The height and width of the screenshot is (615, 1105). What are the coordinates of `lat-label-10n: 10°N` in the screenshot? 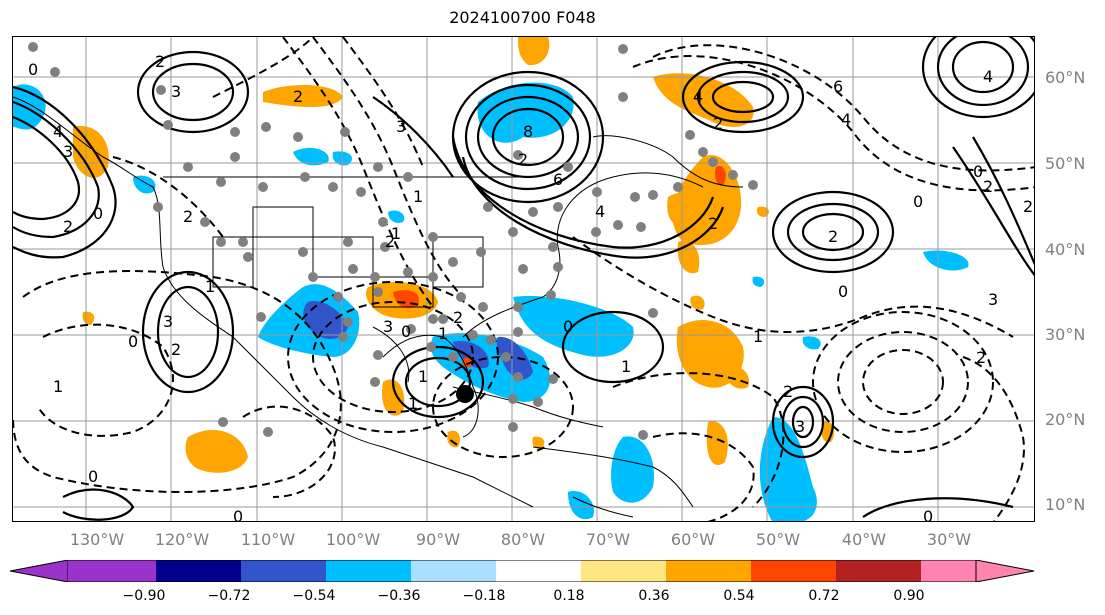 It's located at (1065, 504).